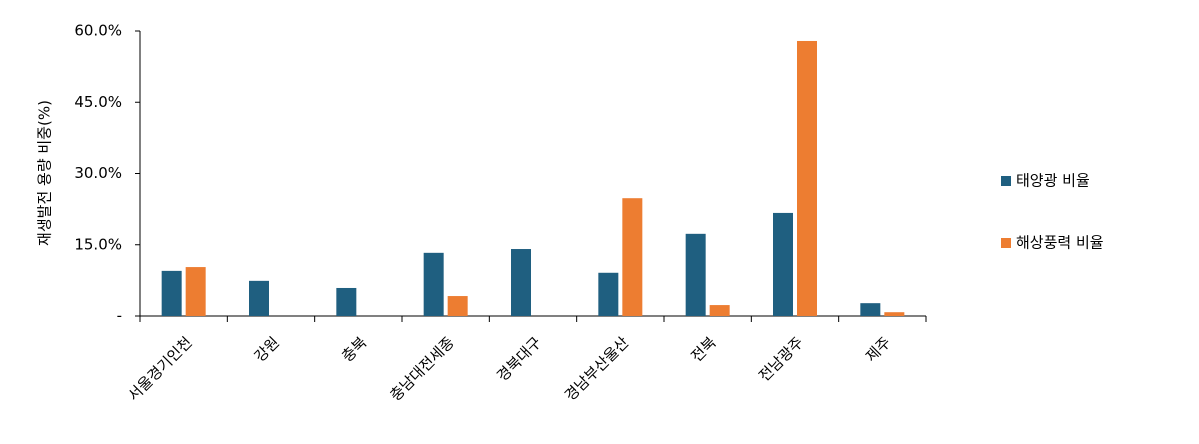  What do you see at coordinates (267, 349) in the screenshot?
I see `x-tick-label: 강원` at bounding box center [267, 349].